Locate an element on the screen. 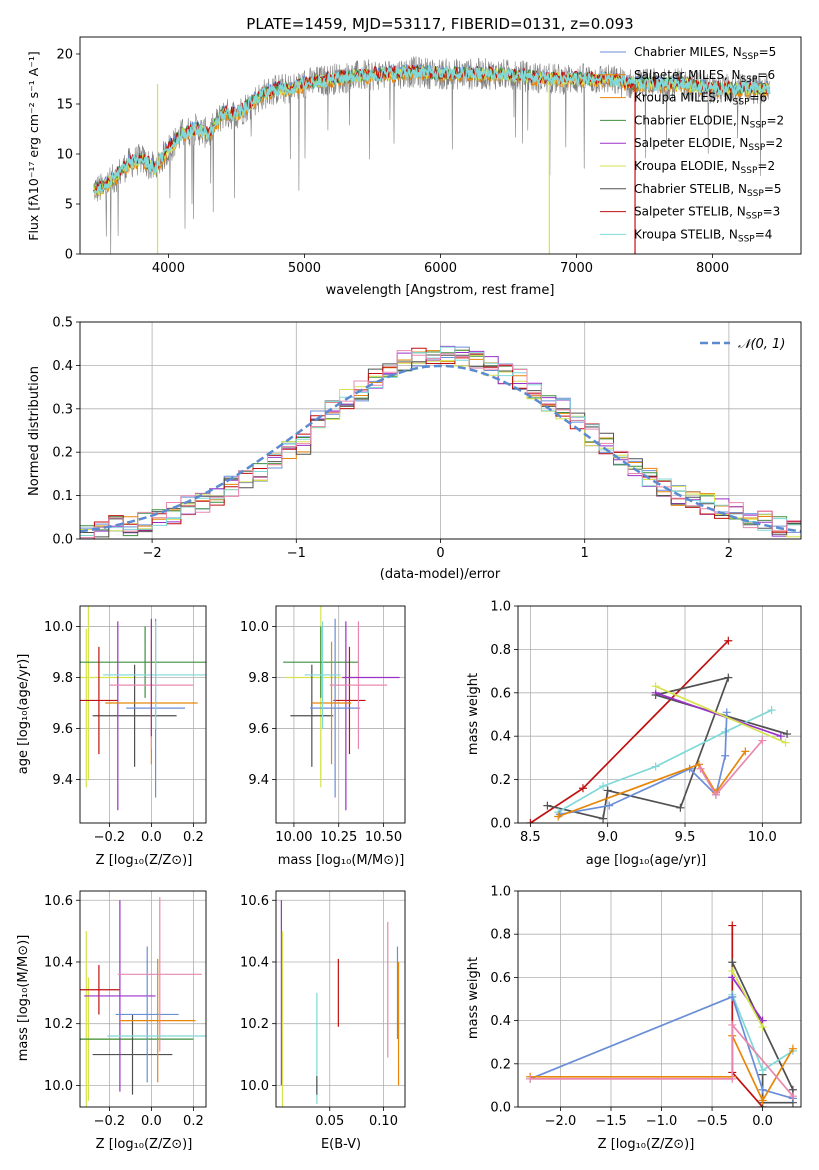 Image resolution: width=819 pixels, height=1170 pixels. z-weight-xtick-label: −2.0 is located at coordinates (561, 1121).